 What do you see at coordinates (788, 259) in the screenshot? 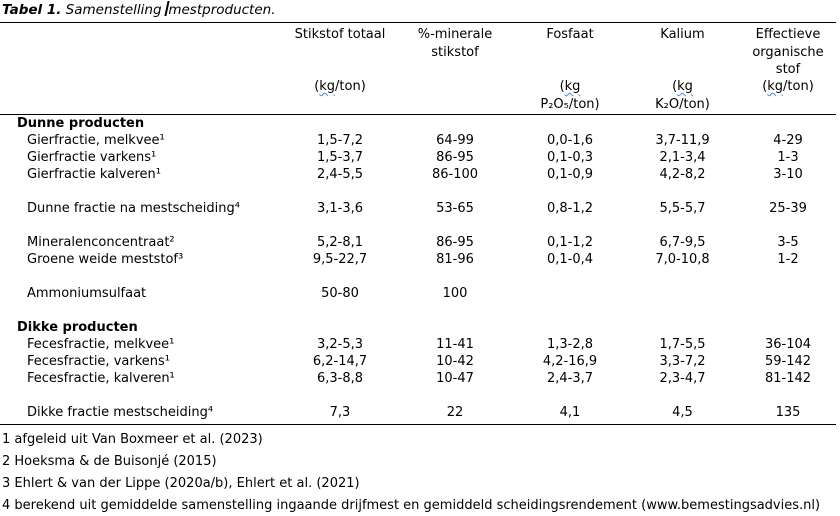
I see `cell-value: 1-2` at bounding box center [788, 259].